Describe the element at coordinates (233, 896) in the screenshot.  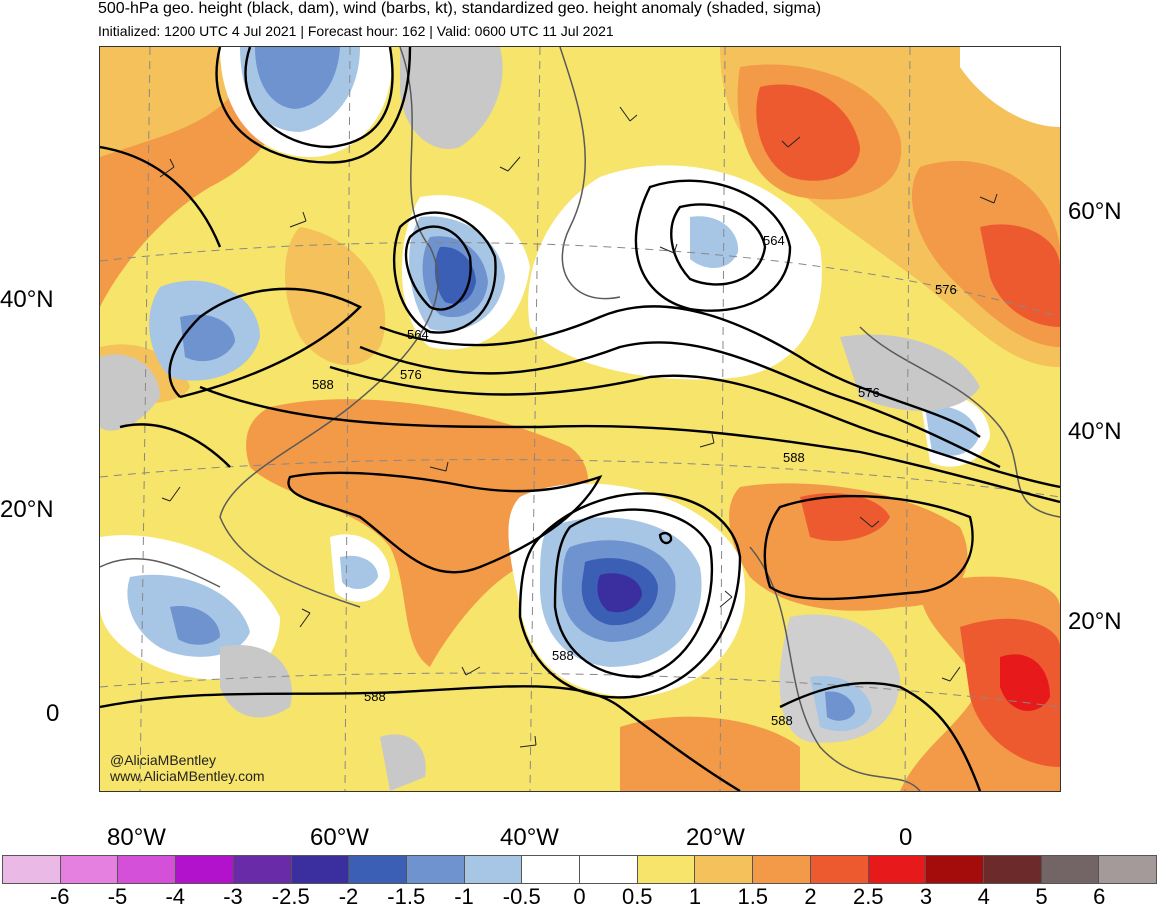
I see `colorbar-tick-label: -3` at that location.